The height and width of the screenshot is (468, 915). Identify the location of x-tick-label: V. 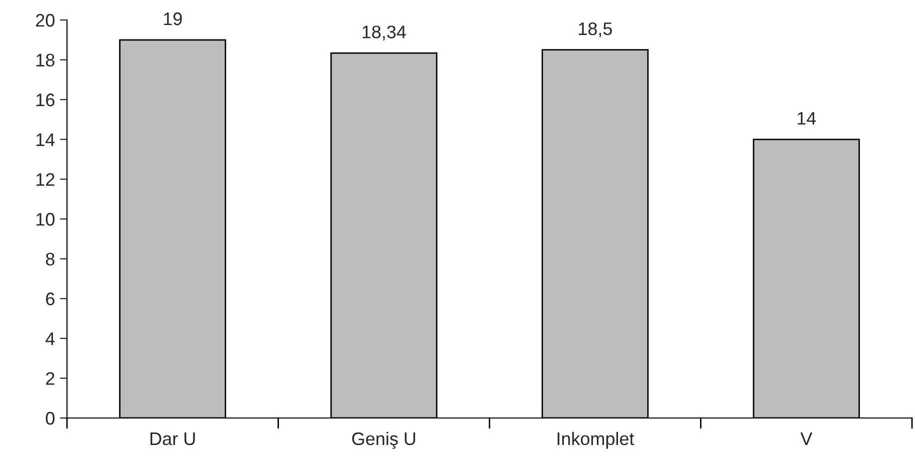
(806, 438).